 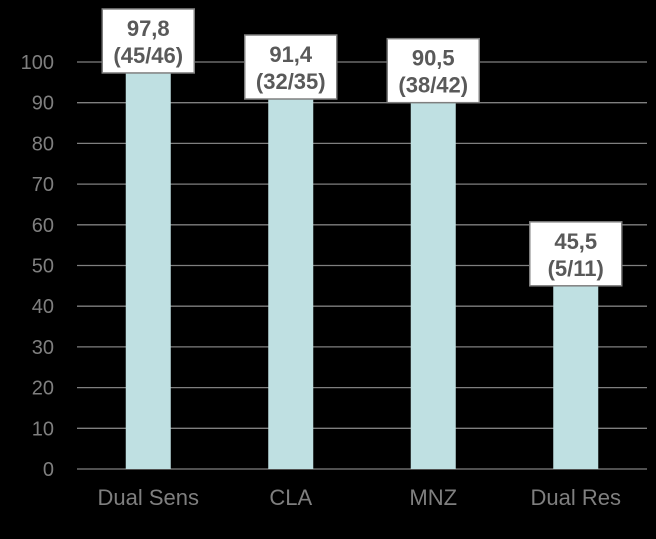 I want to click on data-label: 90,5(38/42), so click(x=433, y=70).